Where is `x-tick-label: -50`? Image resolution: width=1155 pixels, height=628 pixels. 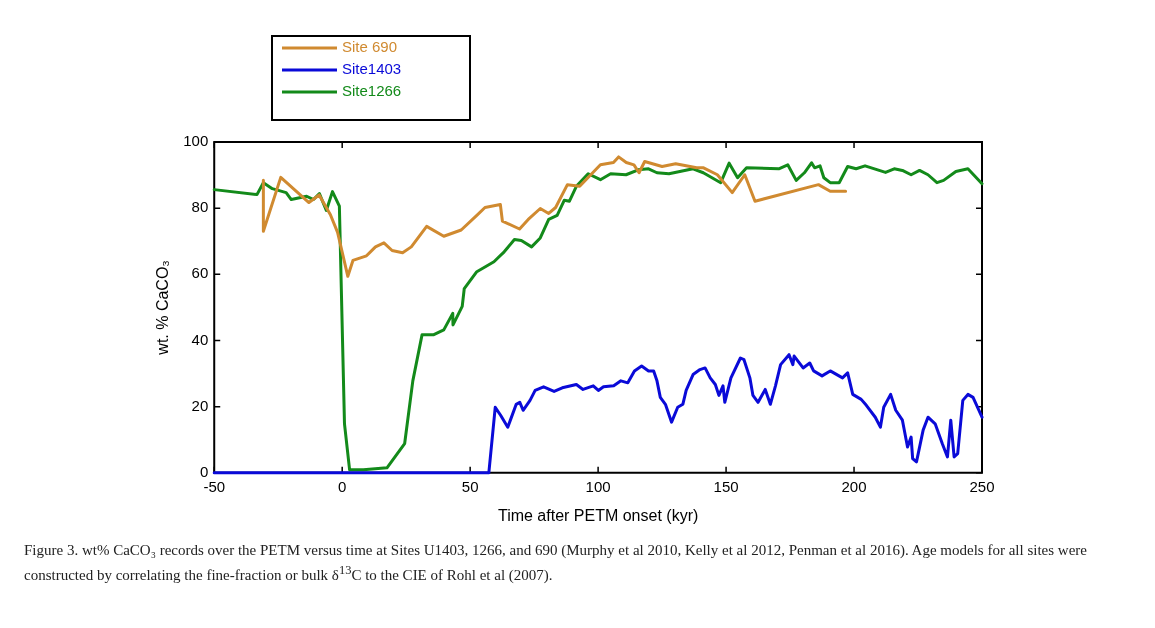 x-tick-label: -50 is located at coordinates (214, 486).